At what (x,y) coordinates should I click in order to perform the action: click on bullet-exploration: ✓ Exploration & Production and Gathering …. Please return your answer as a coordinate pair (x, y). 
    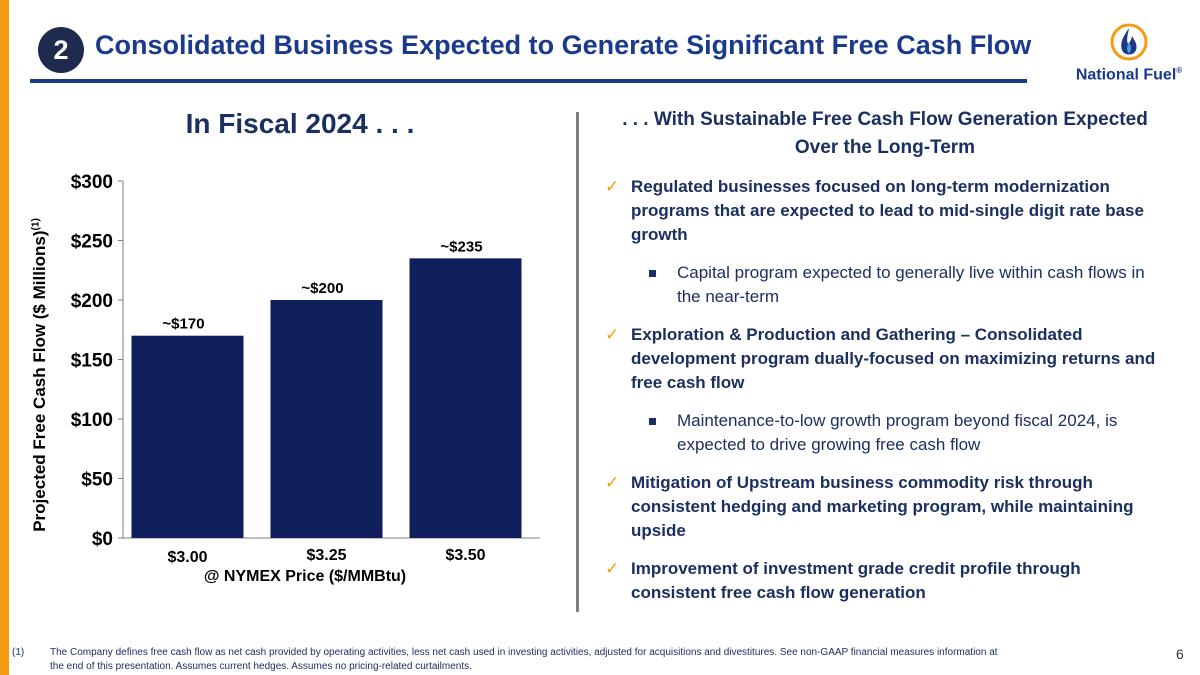
    Looking at the image, I should click on (880, 358).